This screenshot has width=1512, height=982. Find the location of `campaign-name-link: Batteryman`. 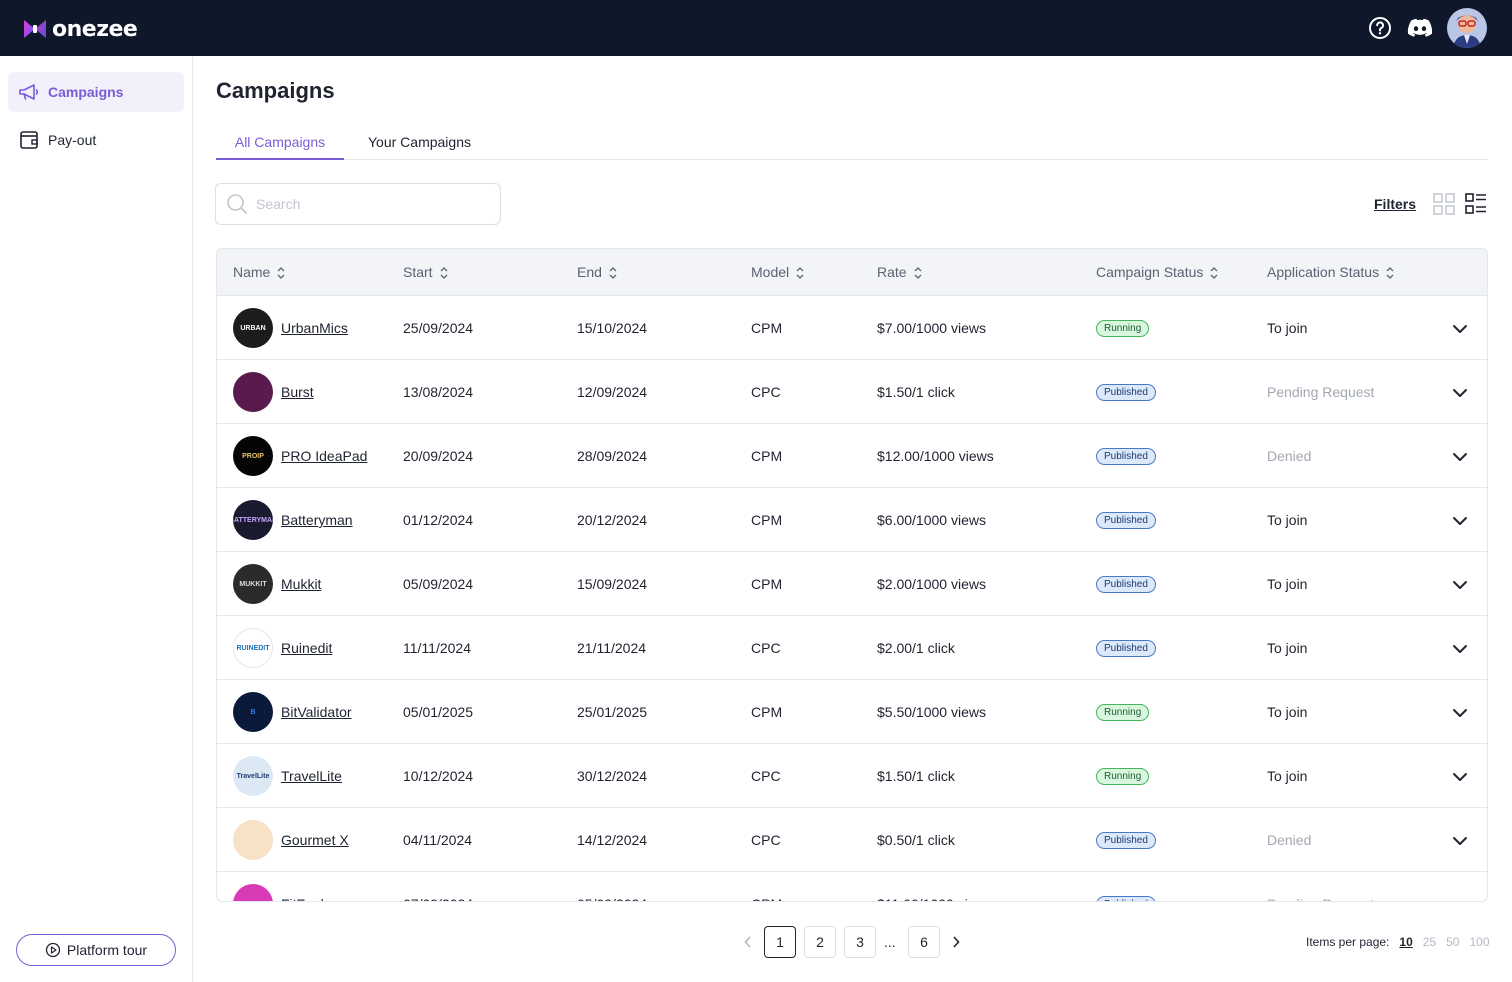

campaign-name-link: Batteryman is located at coordinates (317, 520).